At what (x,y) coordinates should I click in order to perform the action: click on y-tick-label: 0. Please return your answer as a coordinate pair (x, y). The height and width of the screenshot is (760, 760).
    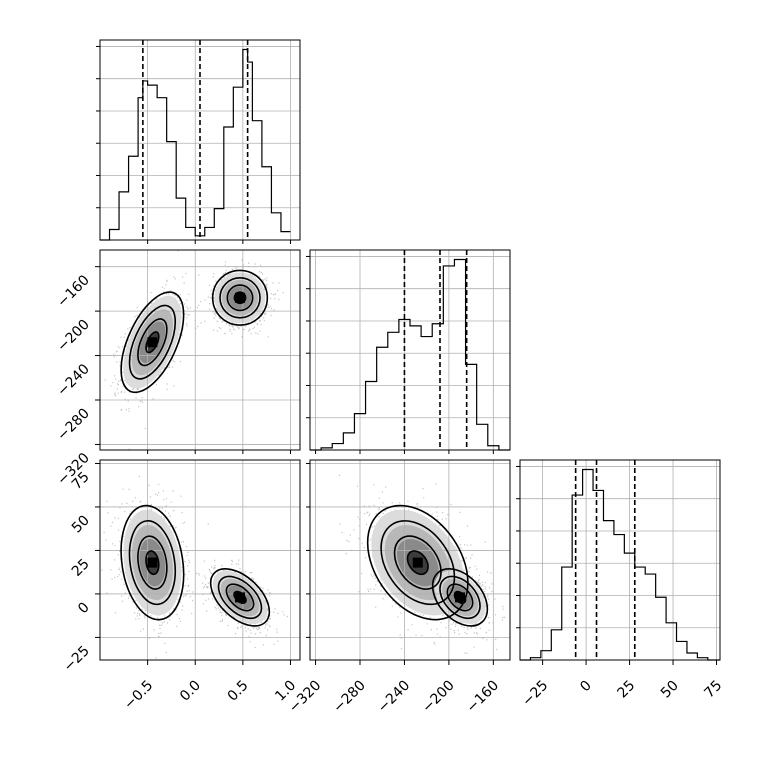
    Looking at the image, I should click on (84, 608).